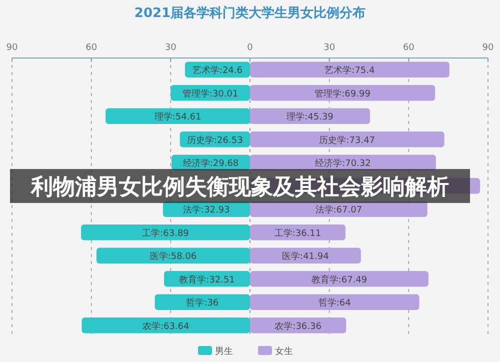 The width and height of the screenshot is (500, 362). I want to click on legend-label: 女生, so click(284, 351).